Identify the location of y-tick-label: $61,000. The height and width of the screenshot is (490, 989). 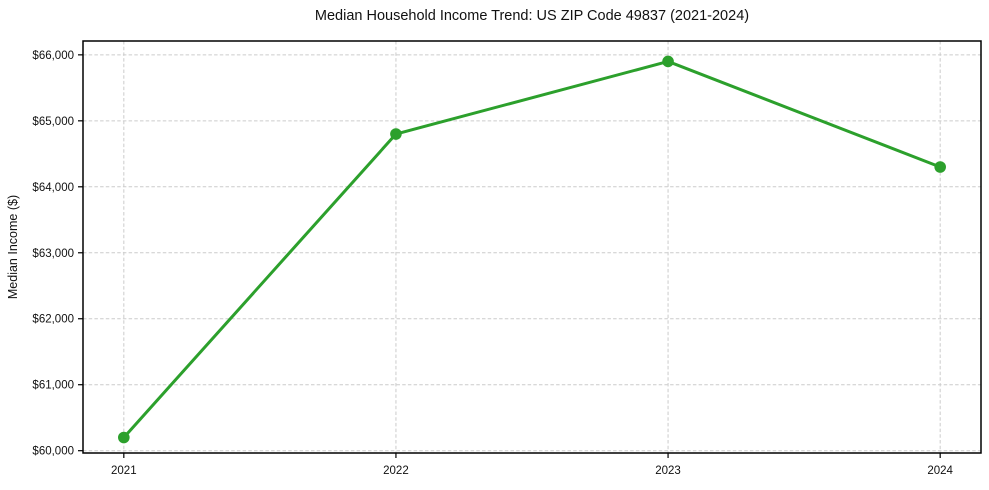
(53, 386).